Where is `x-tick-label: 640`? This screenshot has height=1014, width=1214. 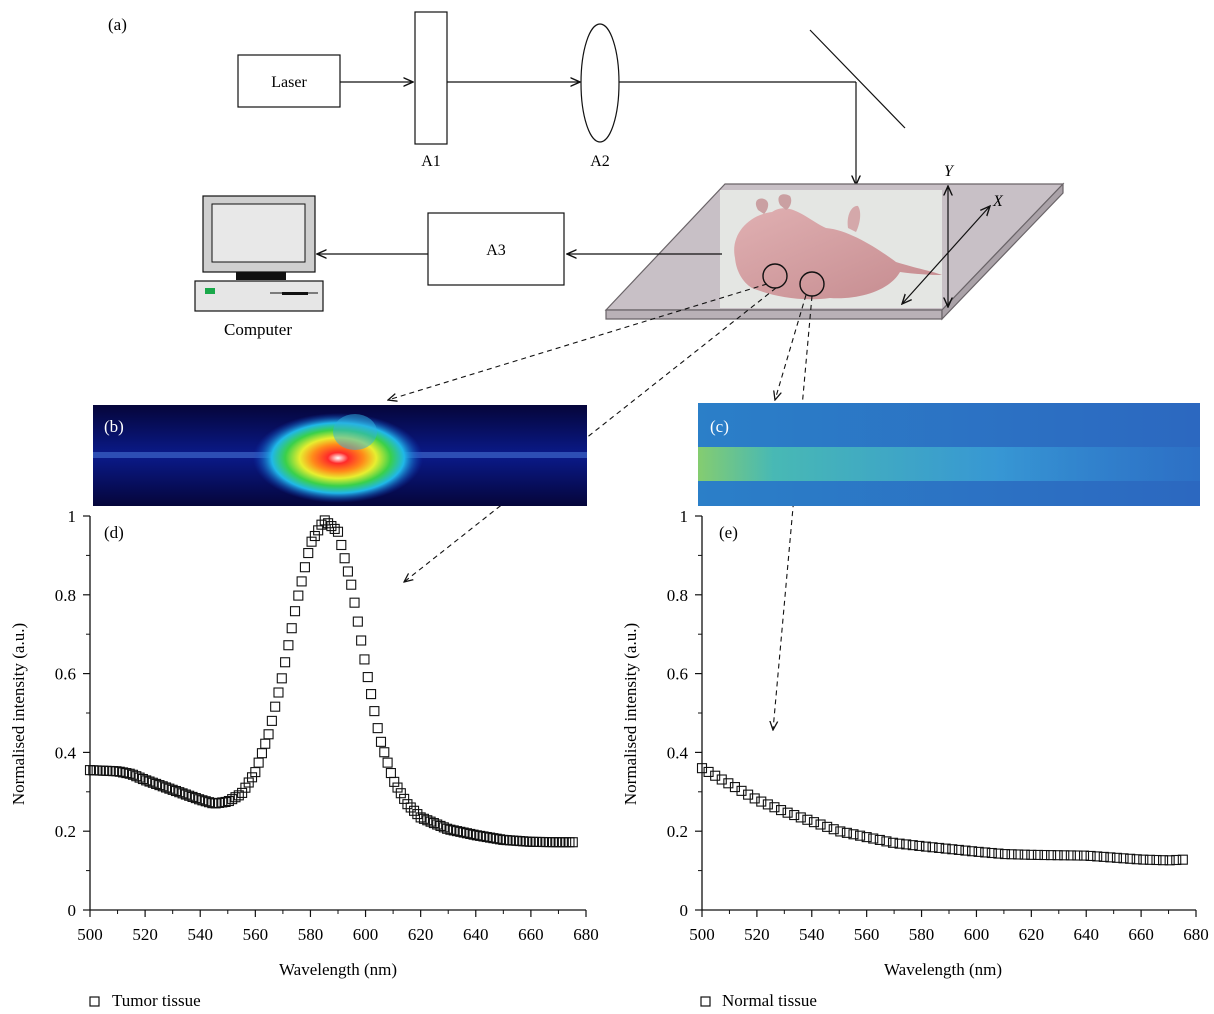 x-tick-label: 640 is located at coordinates (1086, 934).